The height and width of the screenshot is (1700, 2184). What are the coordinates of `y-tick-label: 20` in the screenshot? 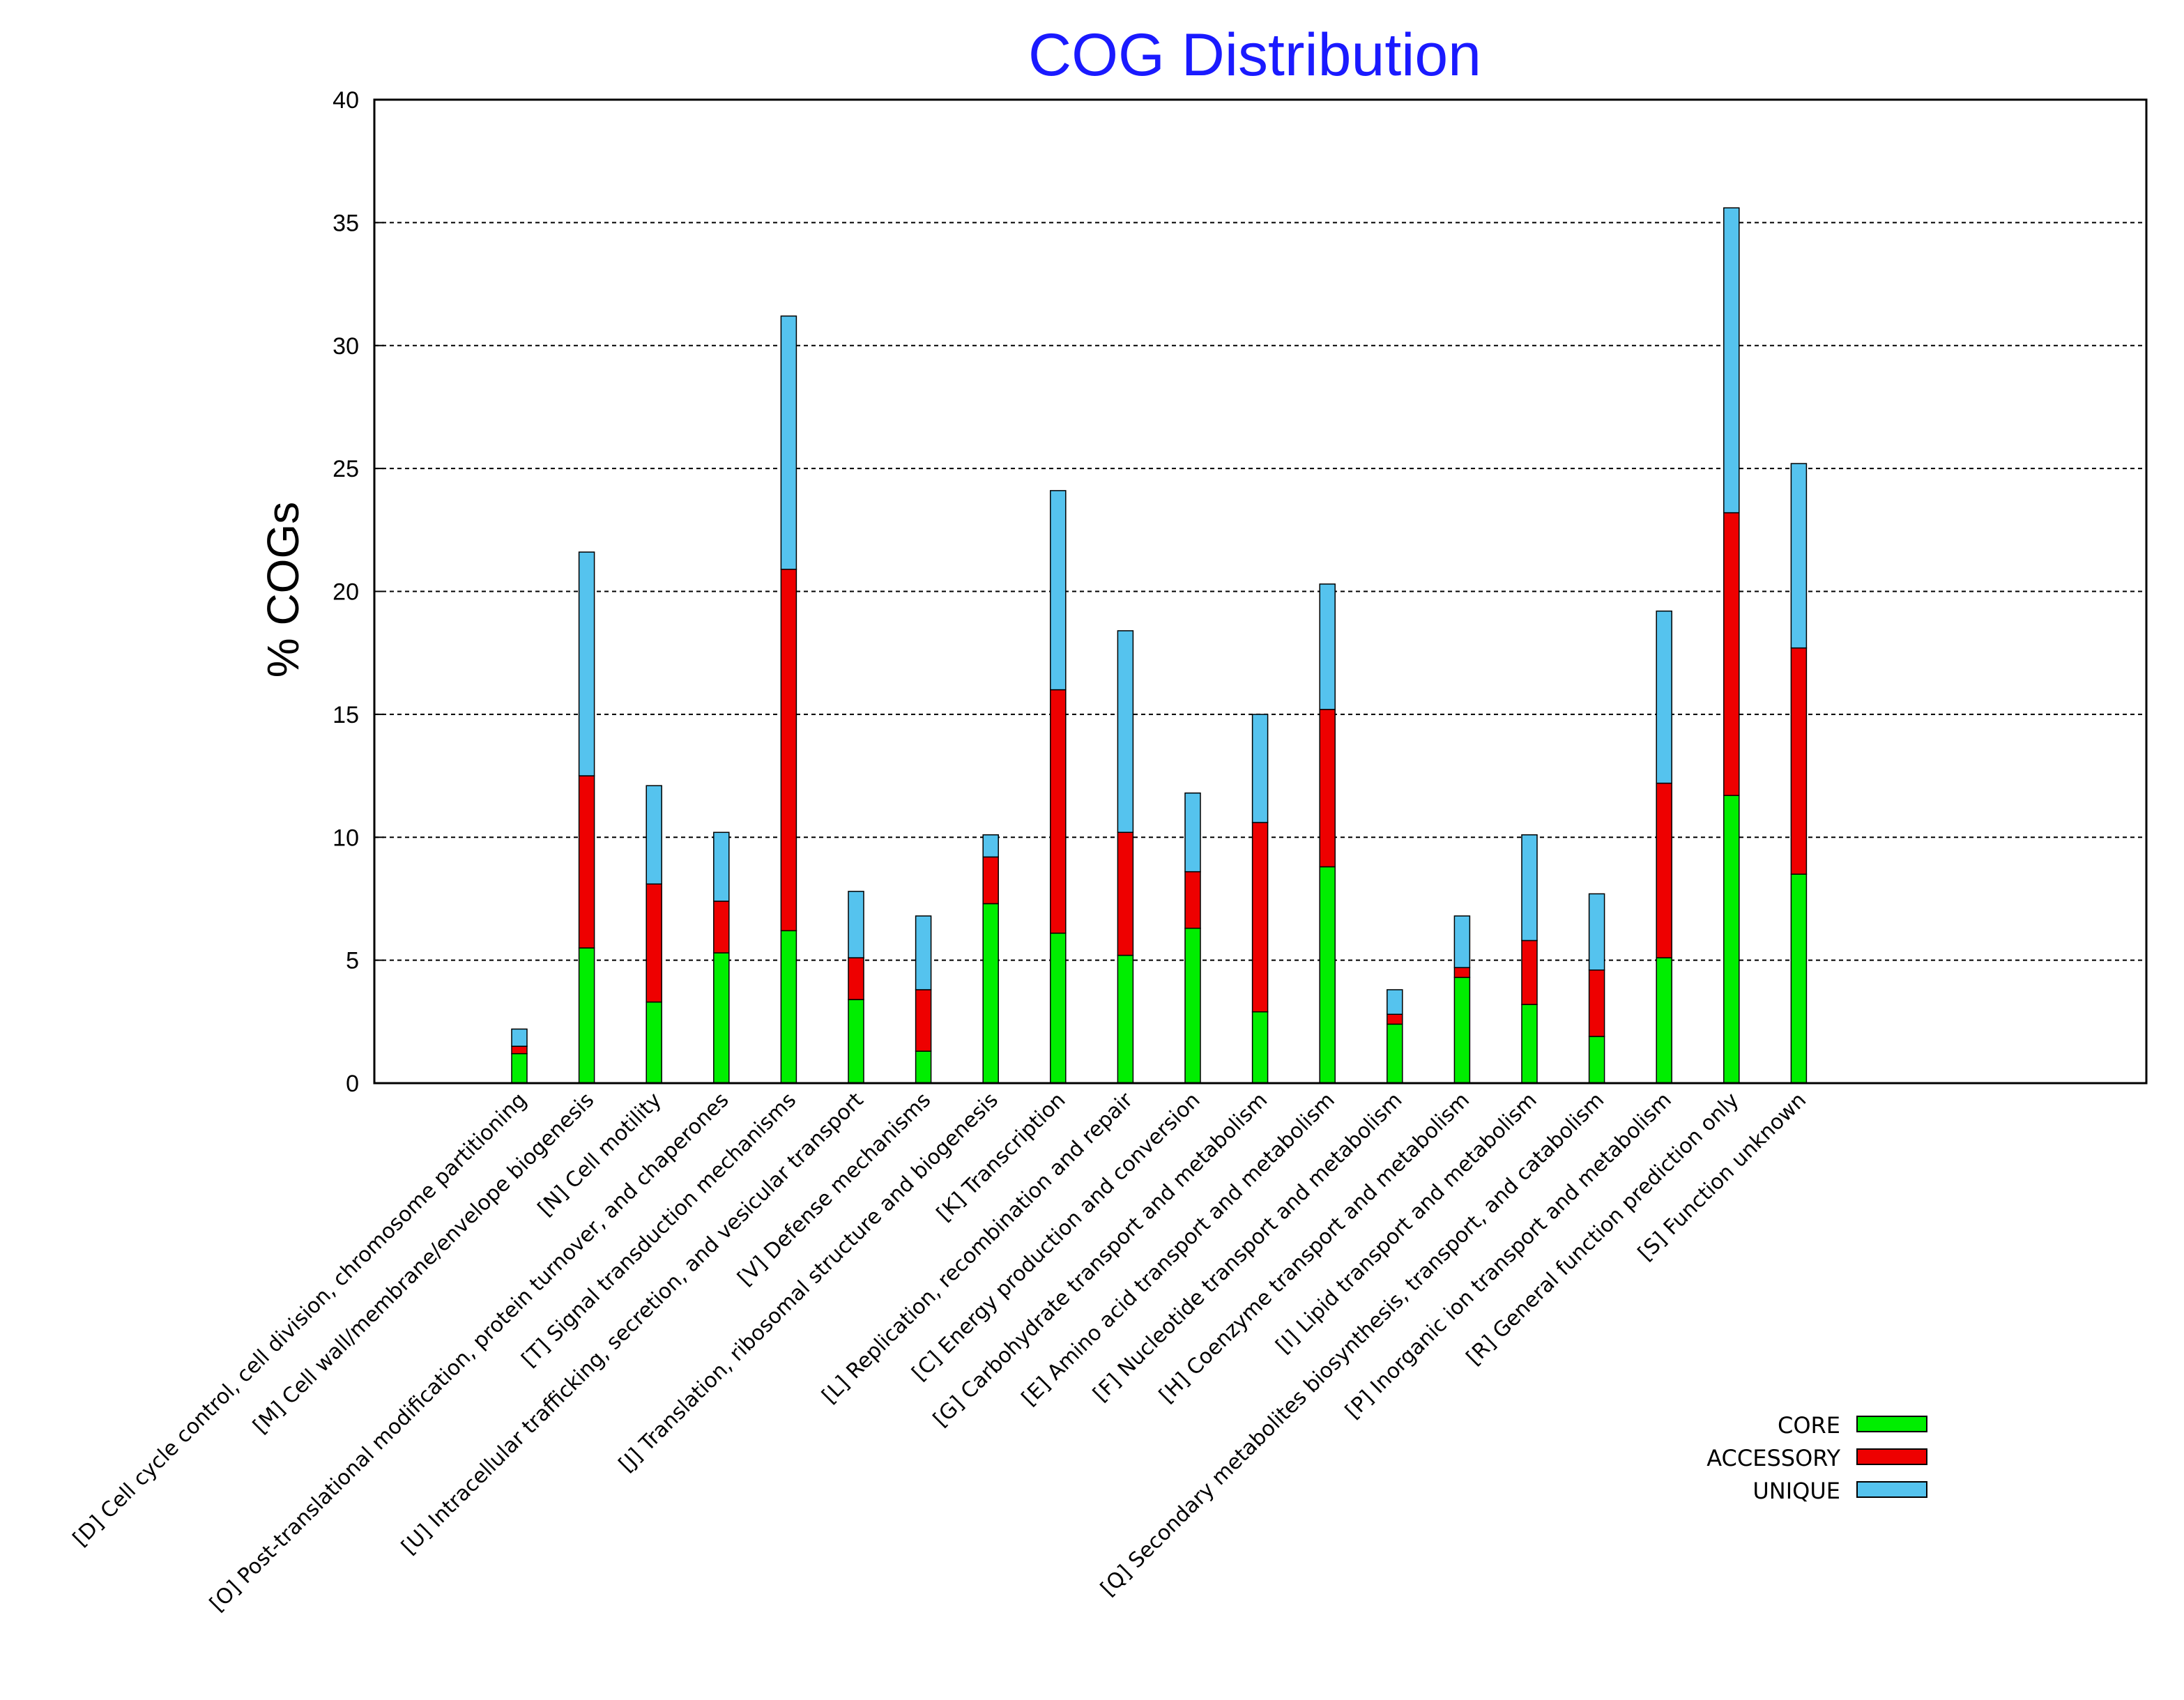 It's located at (346, 592).